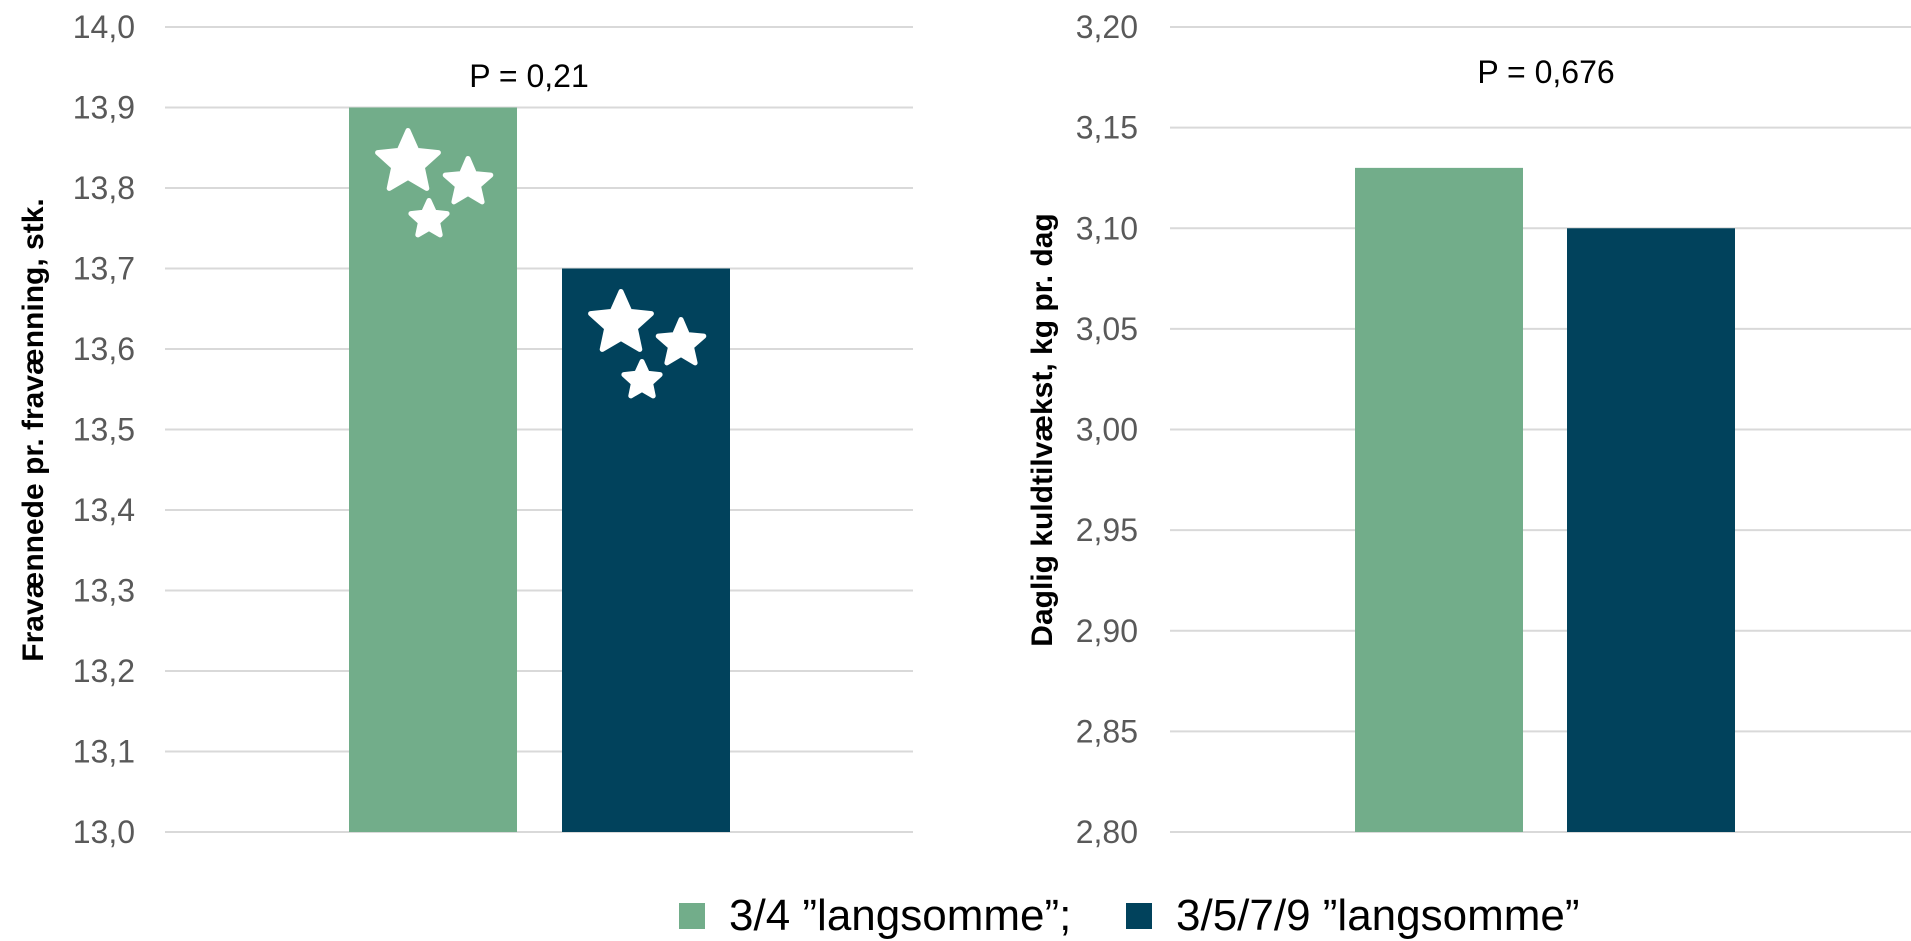  Describe the element at coordinates (1107, 228) in the screenshot. I see `y-tick-label: 3,10` at that location.